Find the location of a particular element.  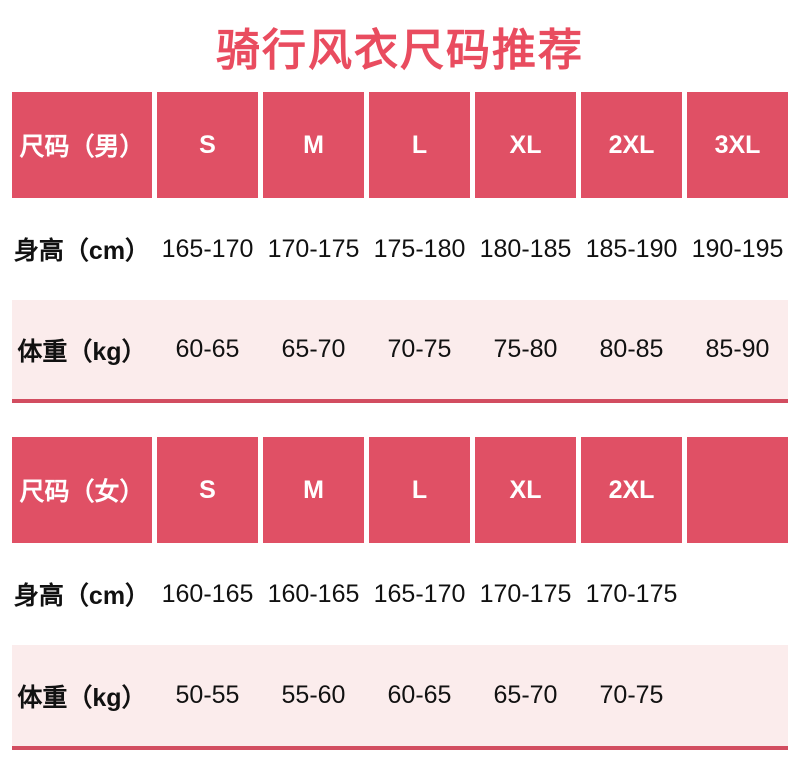

women-weight-label: 体重（kg） is located at coordinates (82, 697).